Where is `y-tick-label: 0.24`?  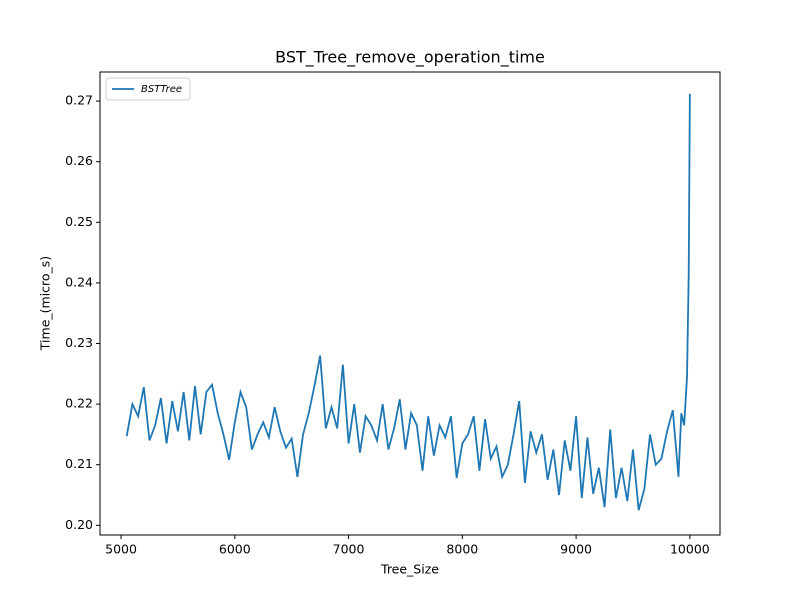 y-tick-label: 0.24 is located at coordinates (79, 281).